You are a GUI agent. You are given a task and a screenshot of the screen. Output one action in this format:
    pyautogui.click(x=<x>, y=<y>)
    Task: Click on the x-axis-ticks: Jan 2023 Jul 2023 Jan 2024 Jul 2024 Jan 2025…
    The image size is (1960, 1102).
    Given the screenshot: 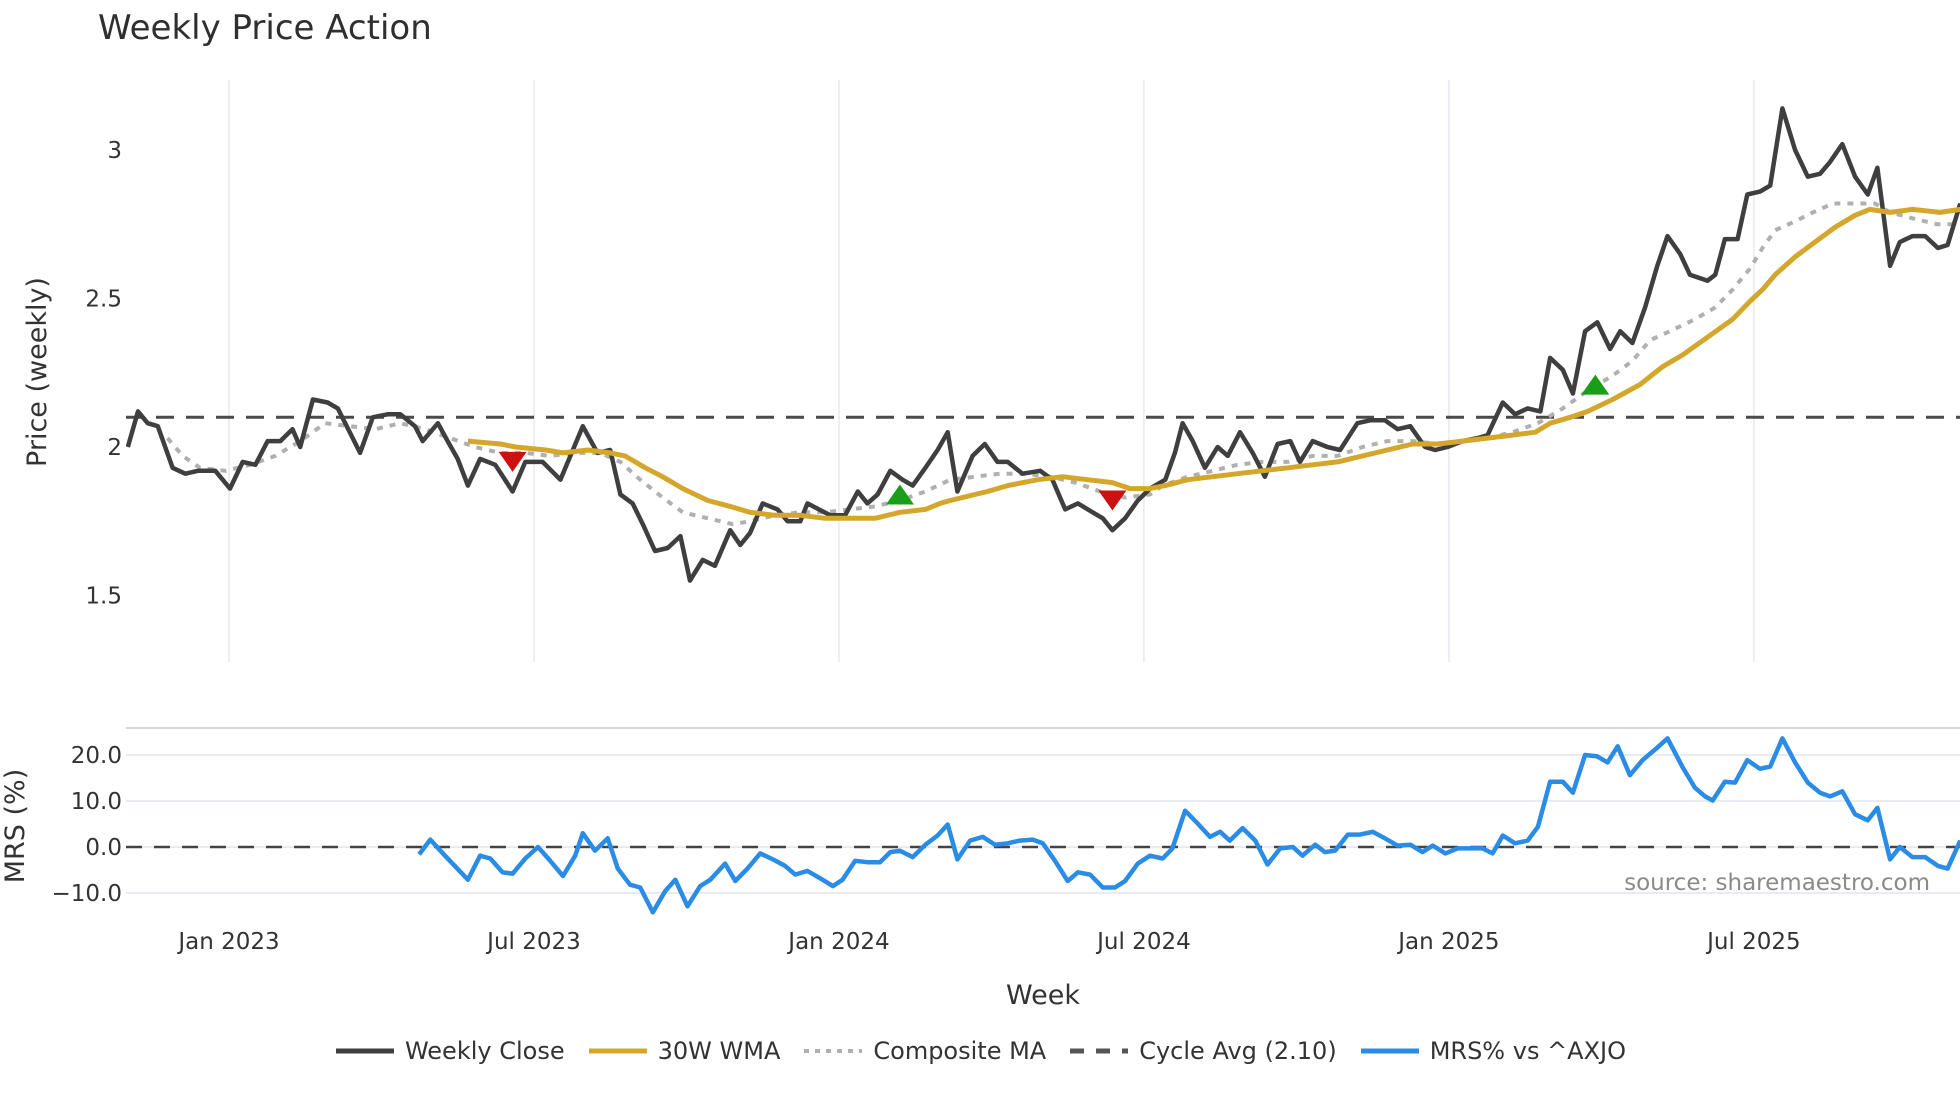 What is the action you would take?
    pyautogui.click(x=988, y=942)
    